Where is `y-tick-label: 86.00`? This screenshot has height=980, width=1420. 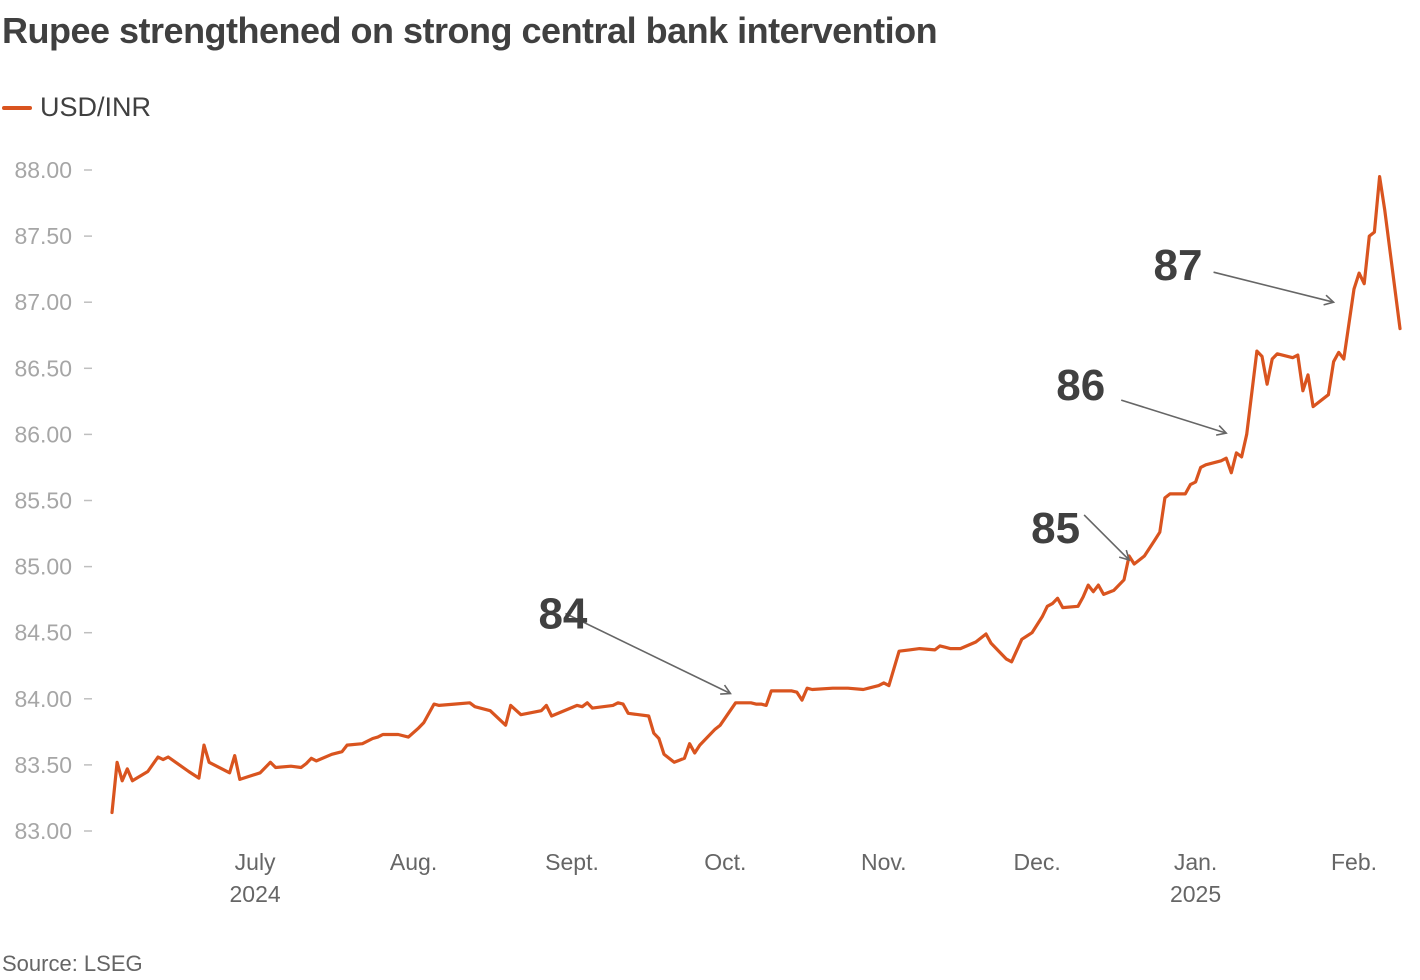 y-tick-label: 86.00 is located at coordinates (43, 434).